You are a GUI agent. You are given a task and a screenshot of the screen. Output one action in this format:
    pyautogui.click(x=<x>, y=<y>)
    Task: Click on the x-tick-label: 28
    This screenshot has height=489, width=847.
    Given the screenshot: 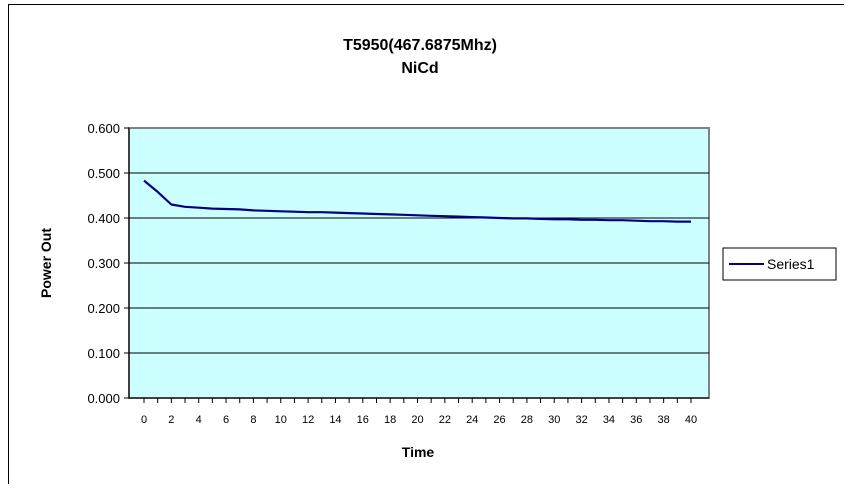 What is the action you would take?
    pyautogui.click(x=527, y=420)
    